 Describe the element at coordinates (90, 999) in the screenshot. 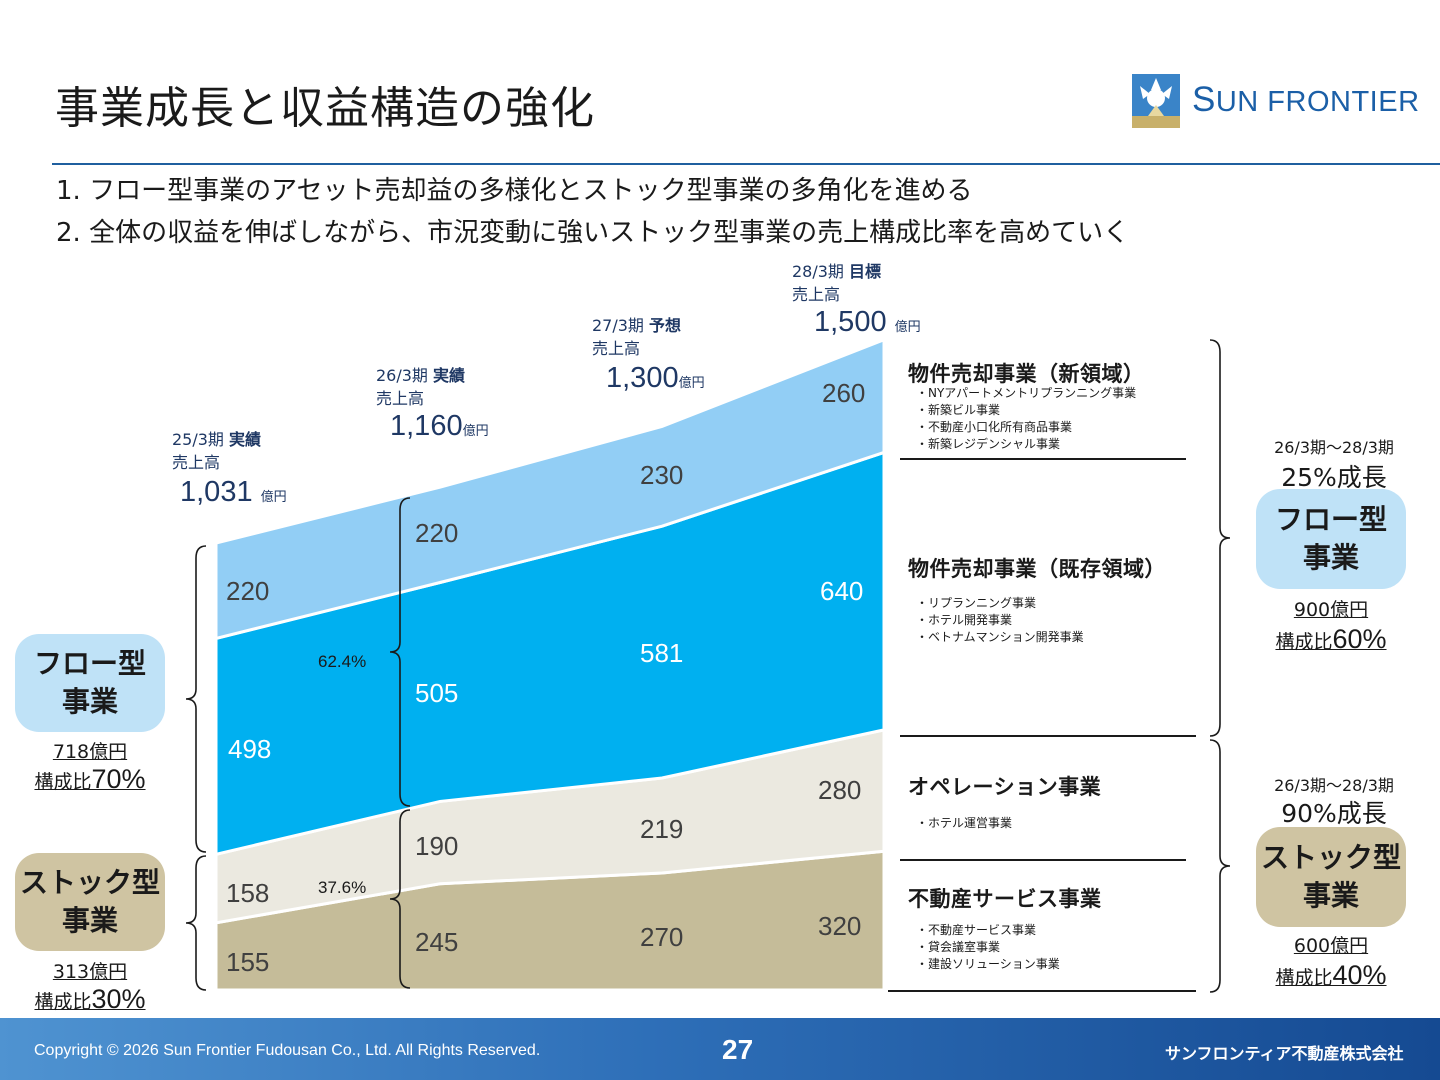

I see `left-stock-ratio: 構成比30%` at that location.